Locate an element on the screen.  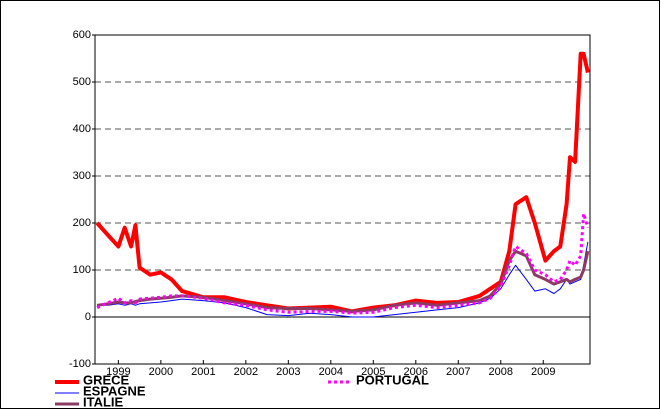
x-tick-label: 2004 is located at coordinates (331, 372).